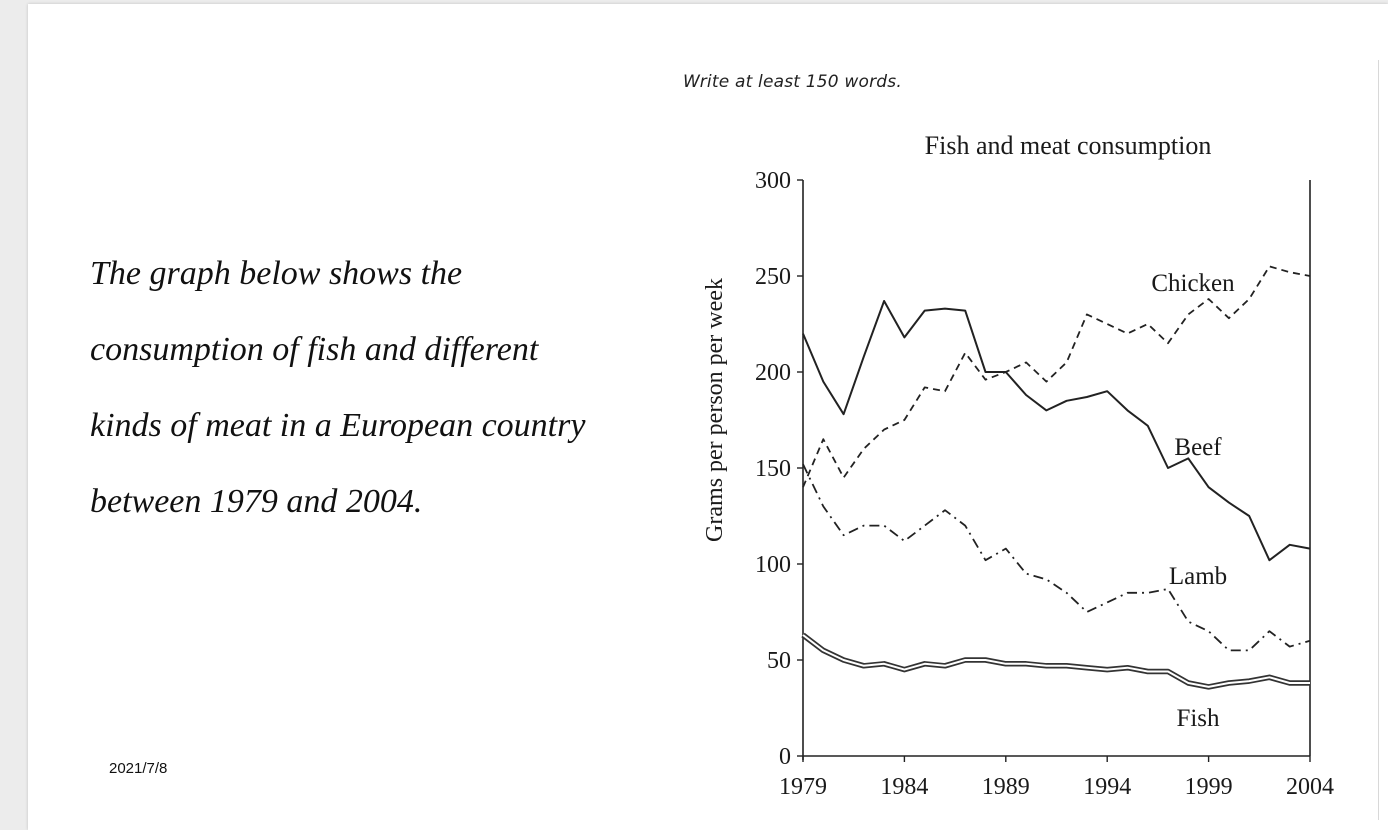 Image resolution: width=1388 pixels, height=830 pixels. Describe the element at coordinates (792, 82) in the screenshot. I see `instruction-text: Write at least 150 words.` at that location.